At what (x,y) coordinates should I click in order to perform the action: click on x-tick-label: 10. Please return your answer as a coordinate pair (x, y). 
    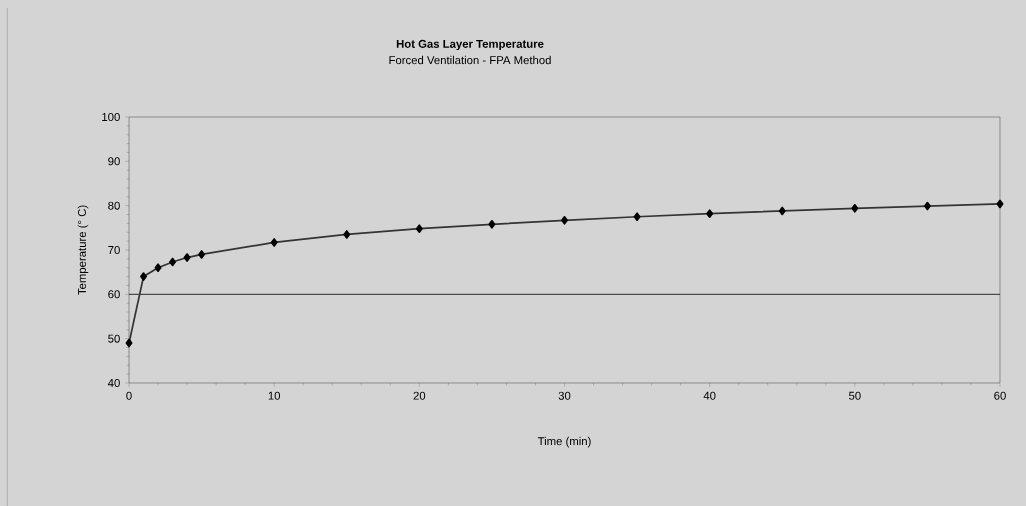
    Looking at the image, I should click on (274, 395).